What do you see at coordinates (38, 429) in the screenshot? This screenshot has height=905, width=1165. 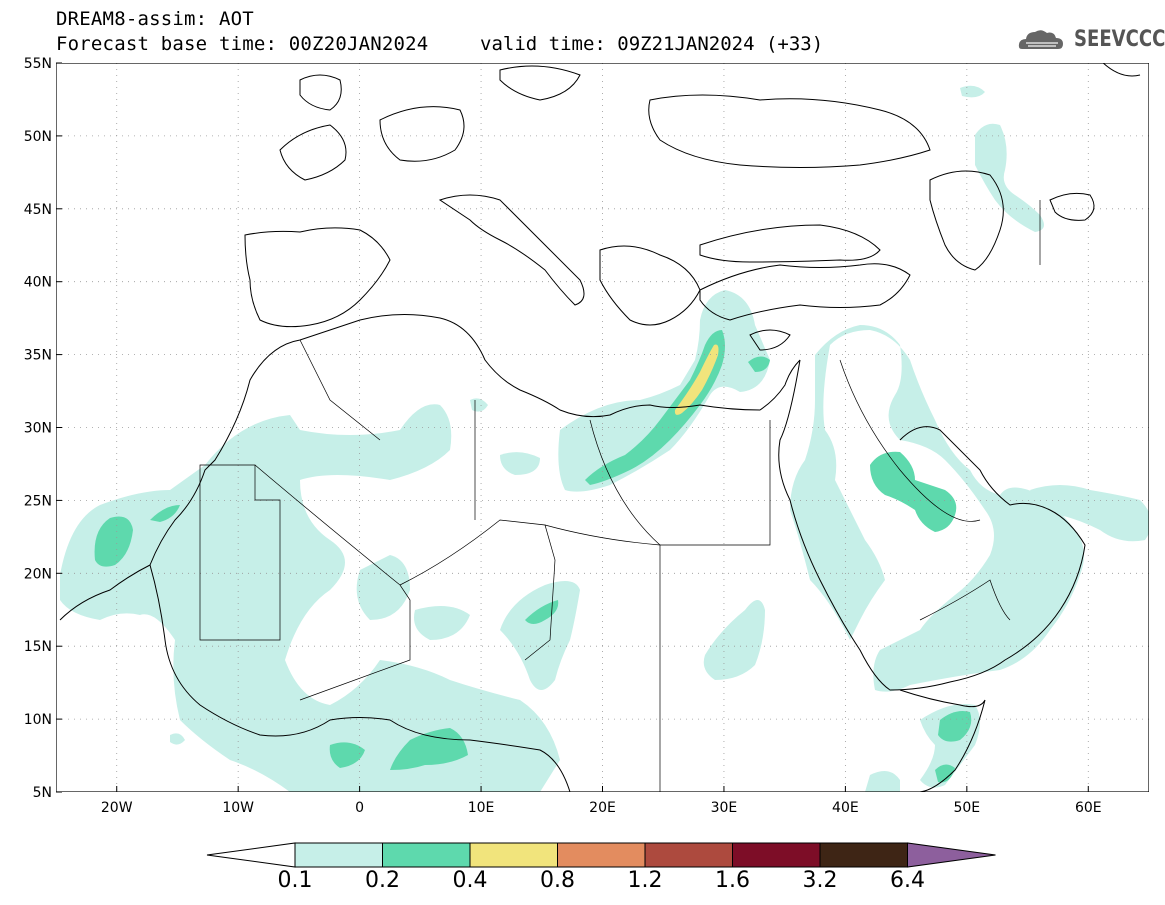 I see `lat-tick-label: 30N` at bounding box center [38, 429].